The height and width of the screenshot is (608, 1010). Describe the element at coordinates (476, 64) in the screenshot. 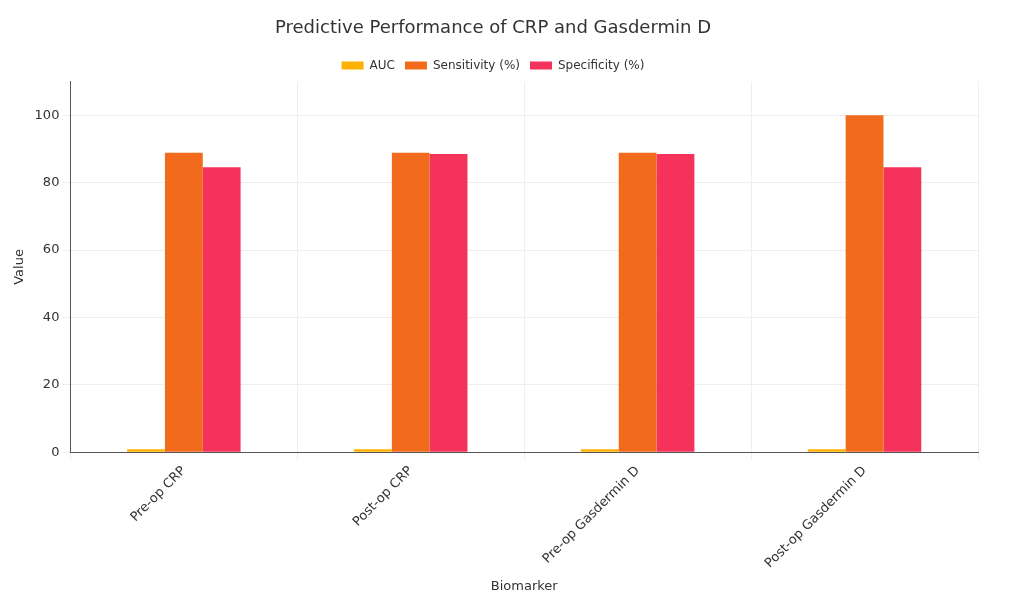

I see `legend-label: Sensitivity (%)` at that location.